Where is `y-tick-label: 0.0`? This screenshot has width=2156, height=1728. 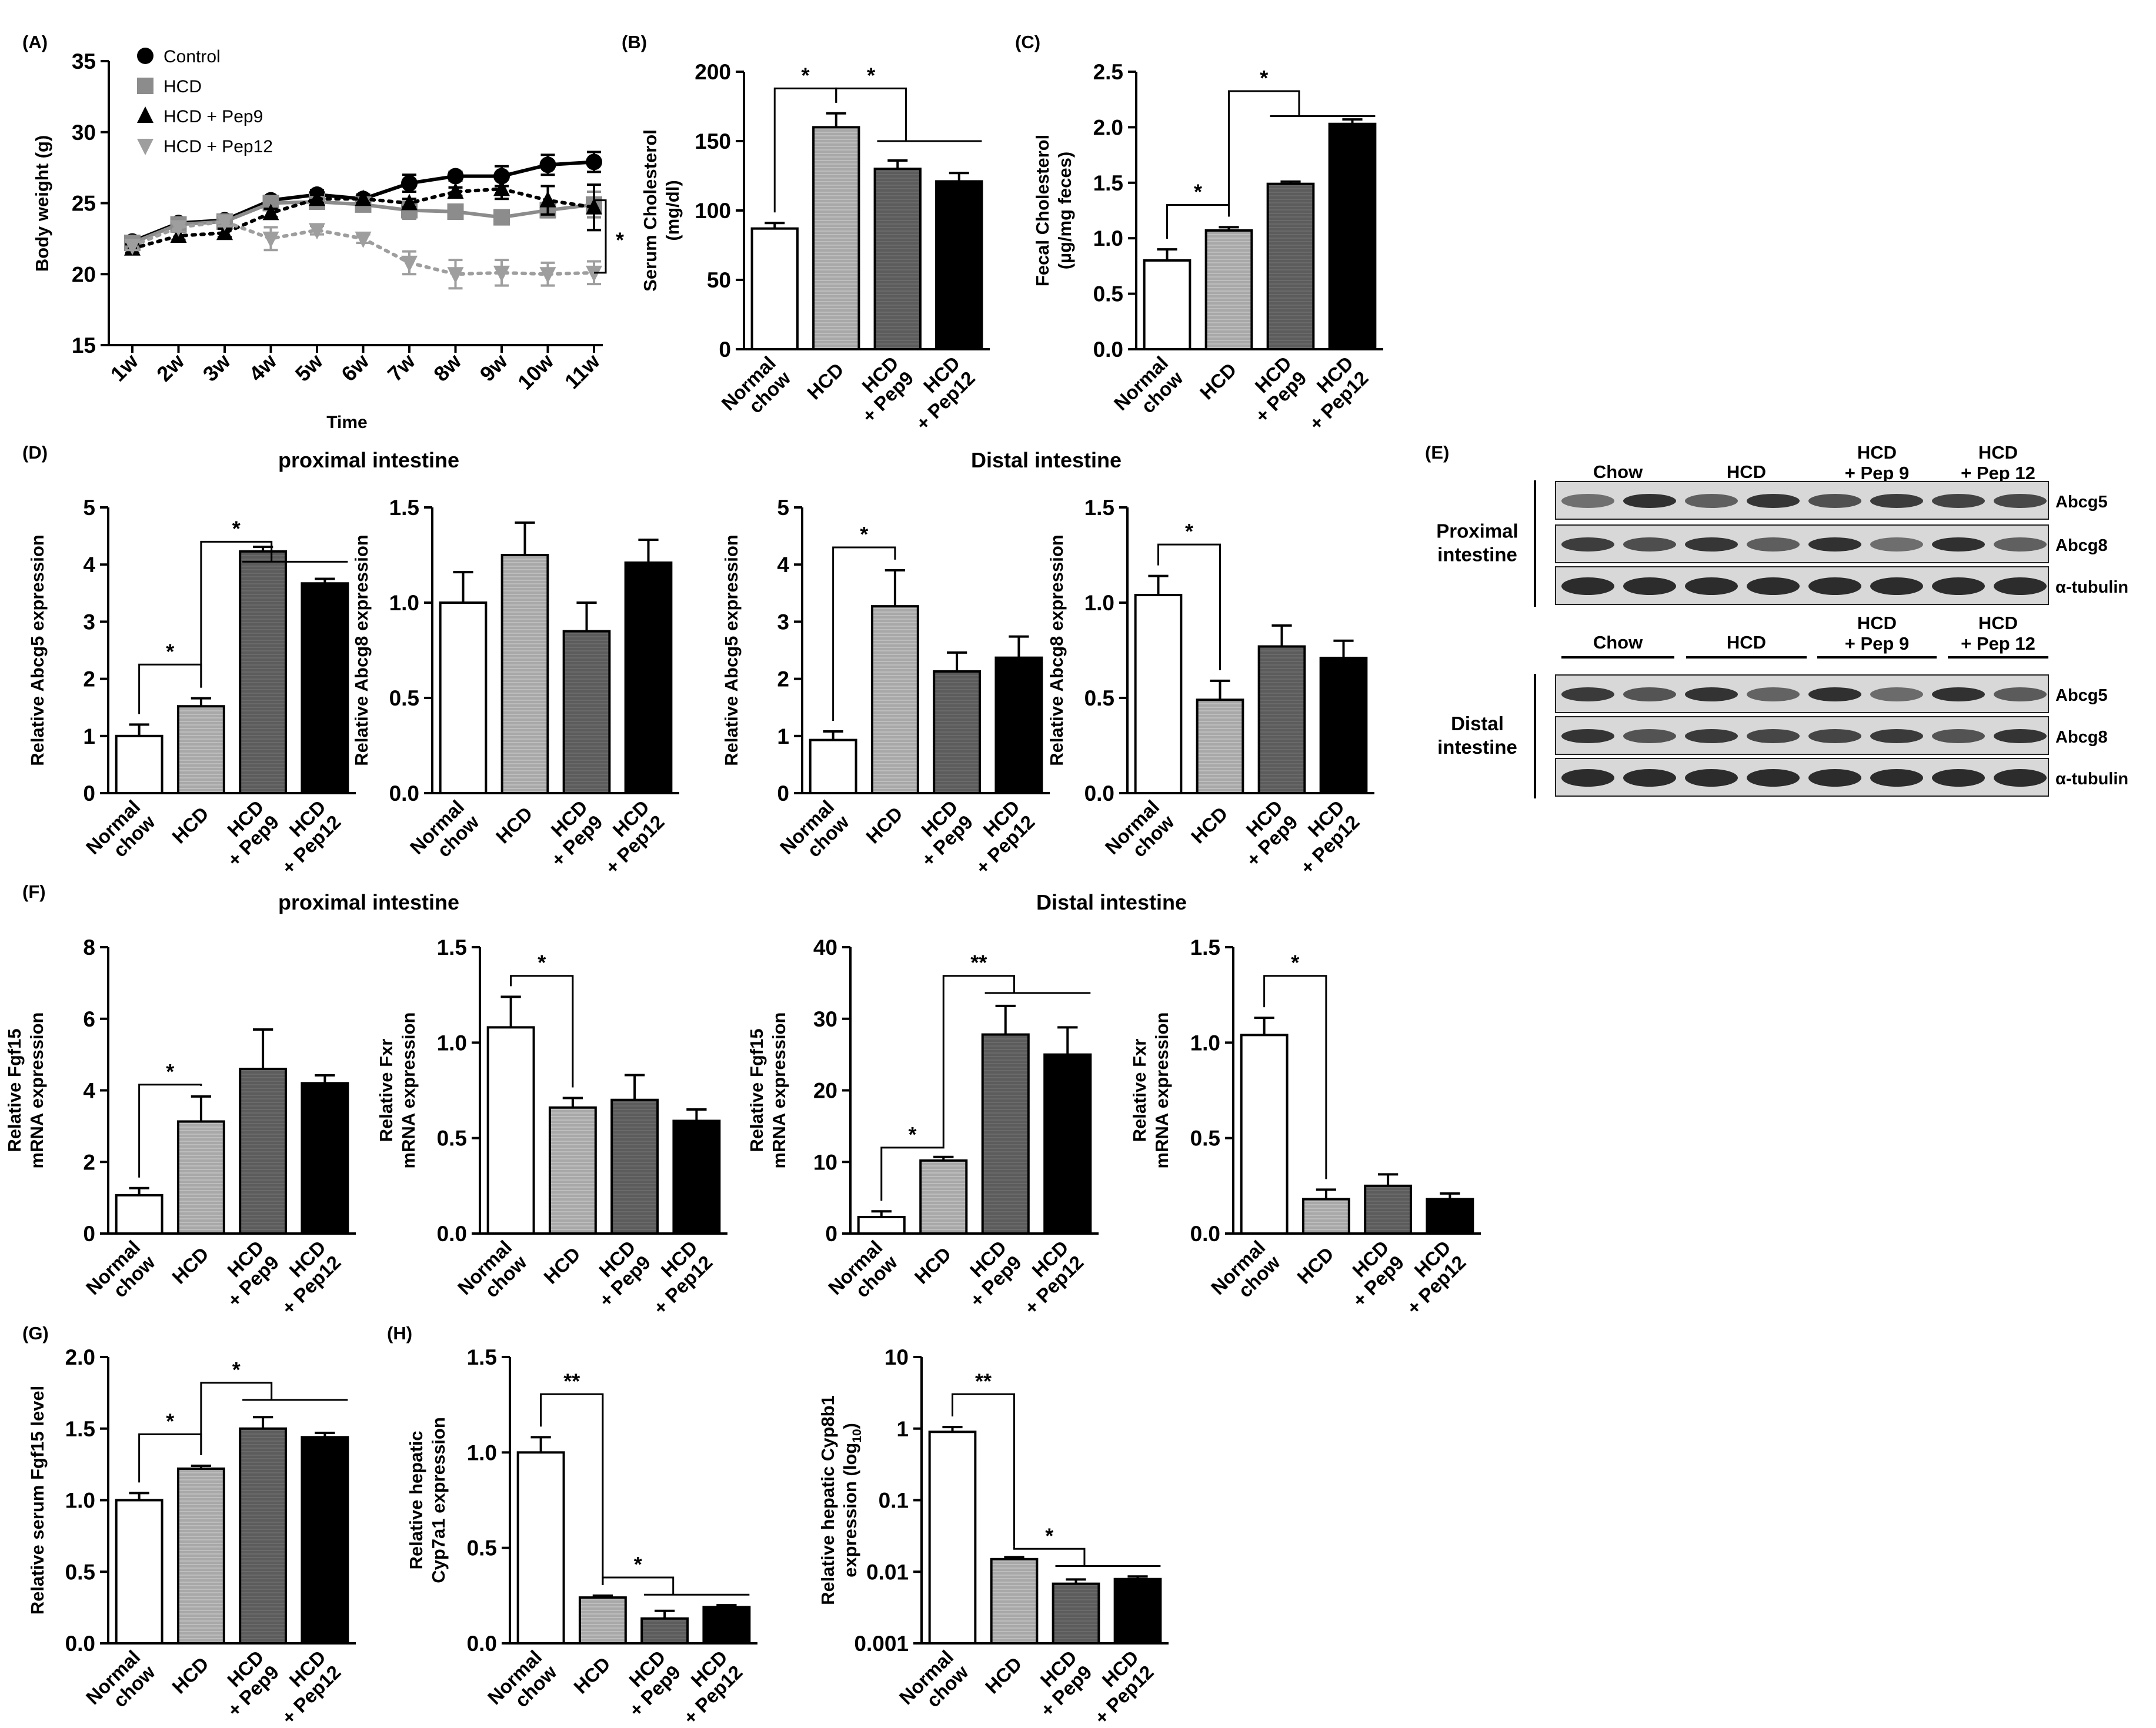 y-tick-label: 0.0 is located at coordinates (404, 793).